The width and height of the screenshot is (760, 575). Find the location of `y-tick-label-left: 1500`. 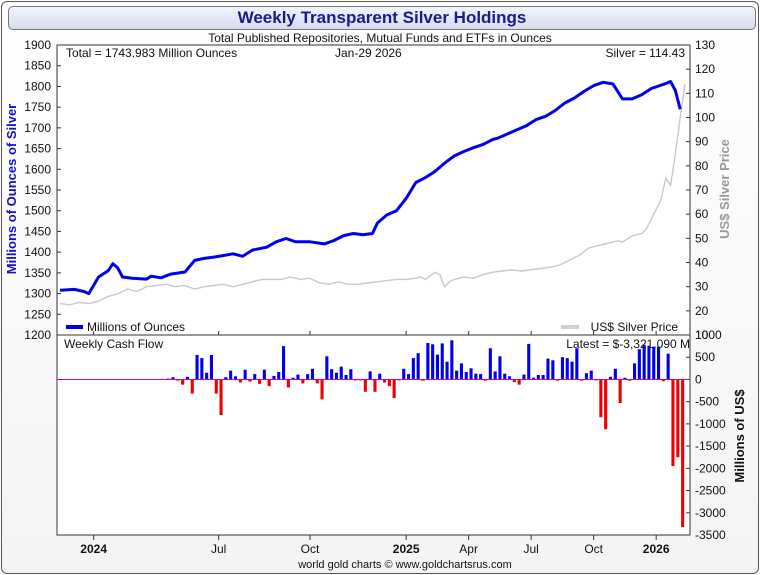

y-tick-label-left: 1500 is located at coordinates (37, 211).